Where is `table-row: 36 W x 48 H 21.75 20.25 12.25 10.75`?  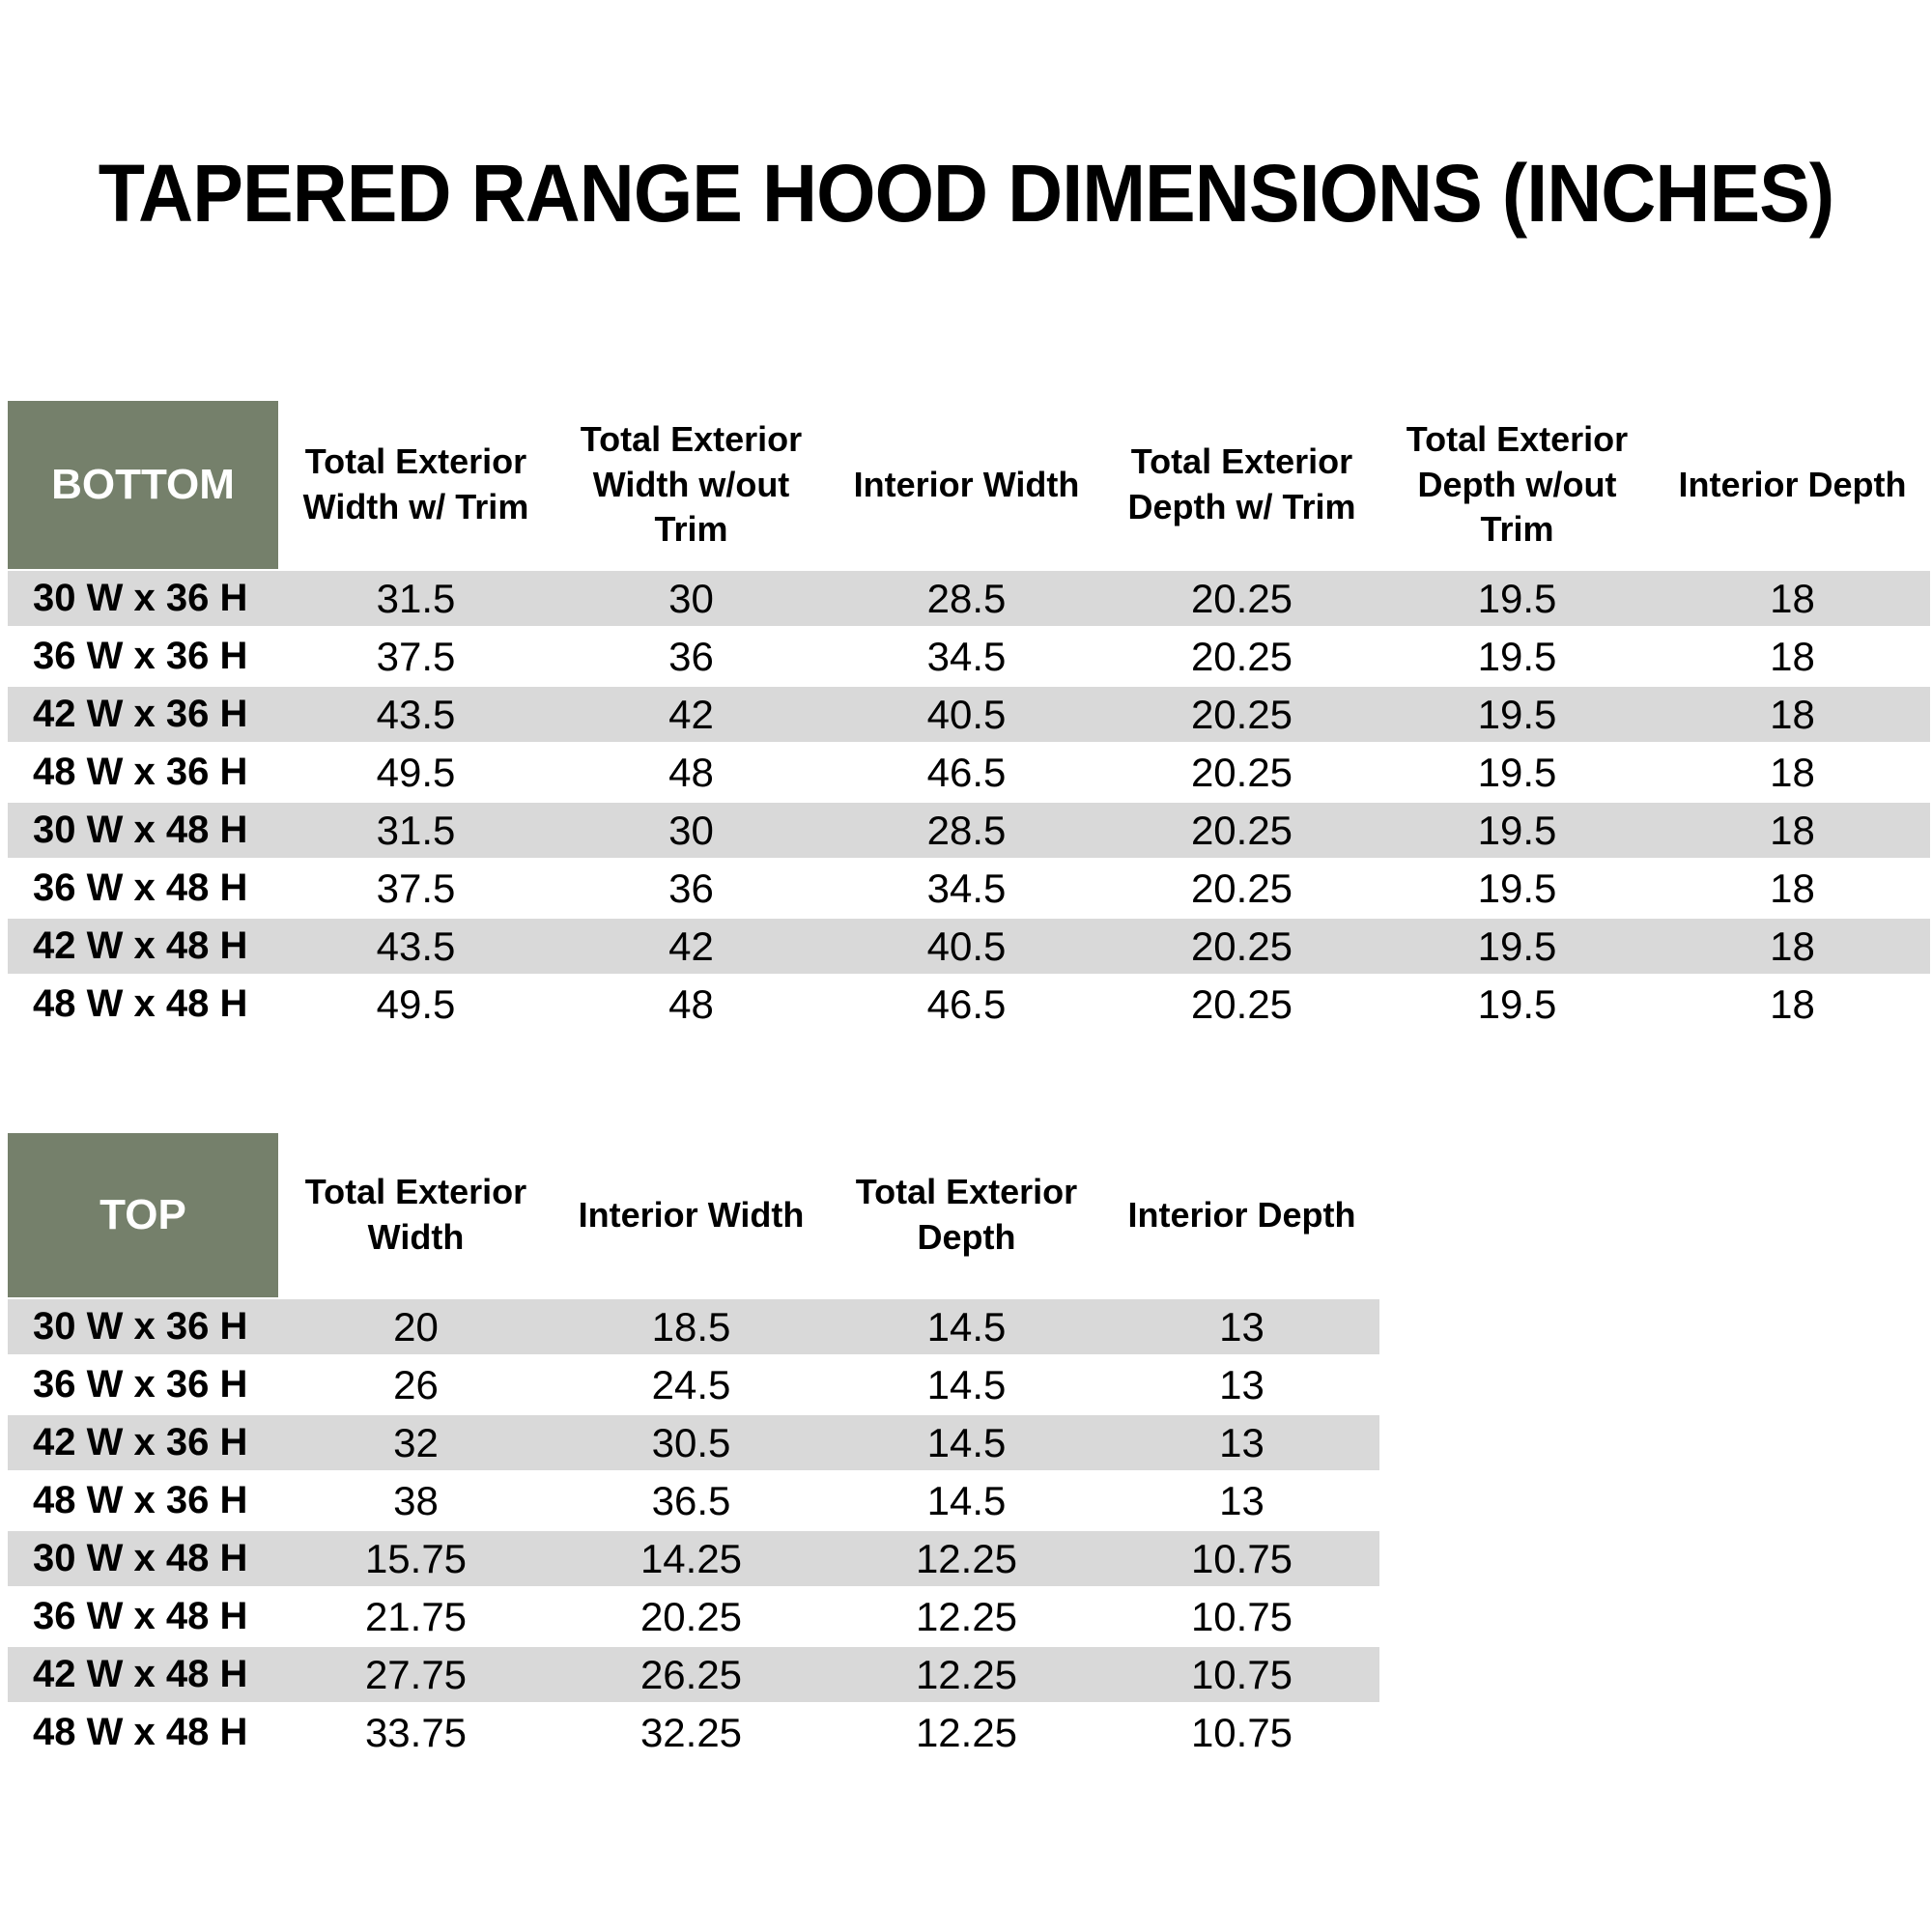 table-row: 36 W x 48 H 21.75 20.25 12.25 10.75 is located at coordinates (693, 1618).